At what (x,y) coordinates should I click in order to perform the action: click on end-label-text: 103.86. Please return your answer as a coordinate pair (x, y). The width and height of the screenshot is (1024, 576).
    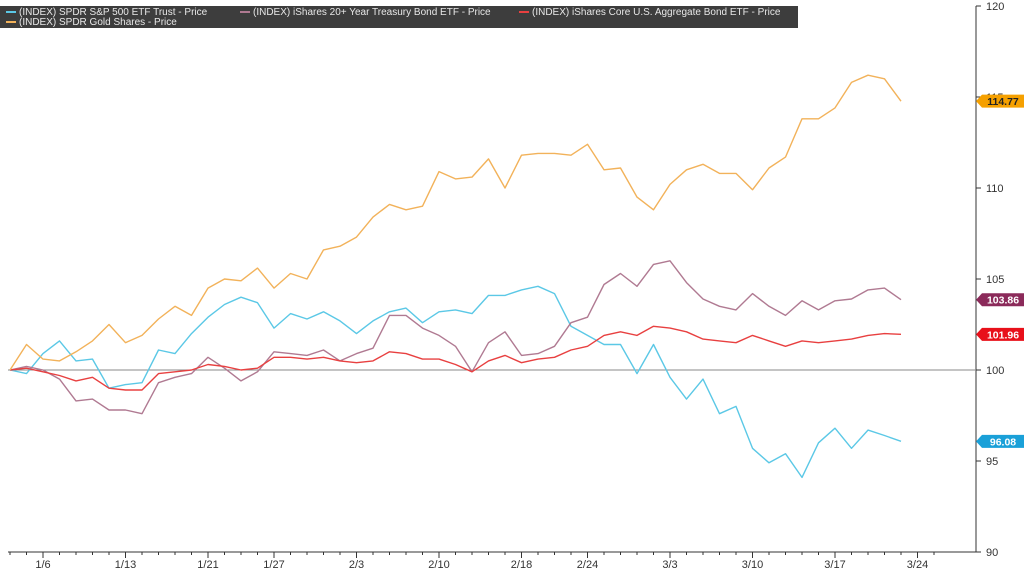
    Looking at the image, I should click on (1003, 301).